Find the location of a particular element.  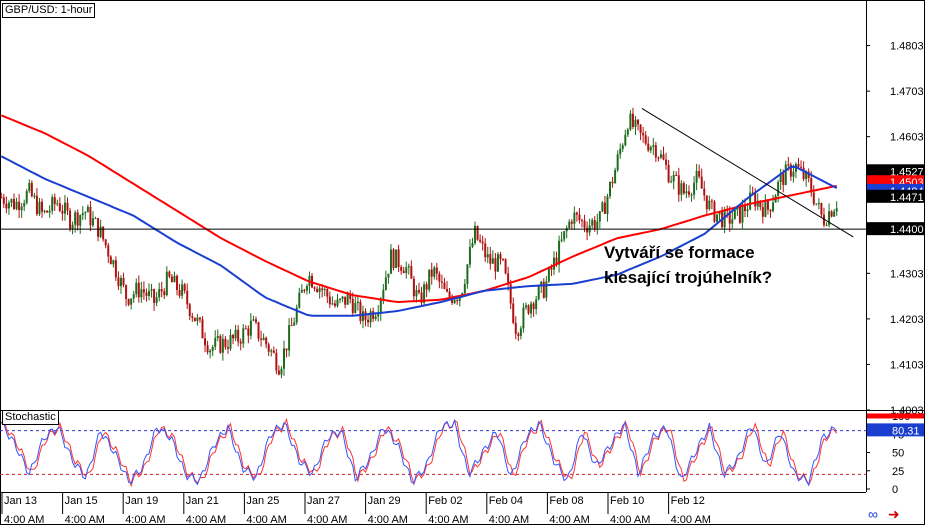

stochastic-value-marker is located at coordinates (895, 416).